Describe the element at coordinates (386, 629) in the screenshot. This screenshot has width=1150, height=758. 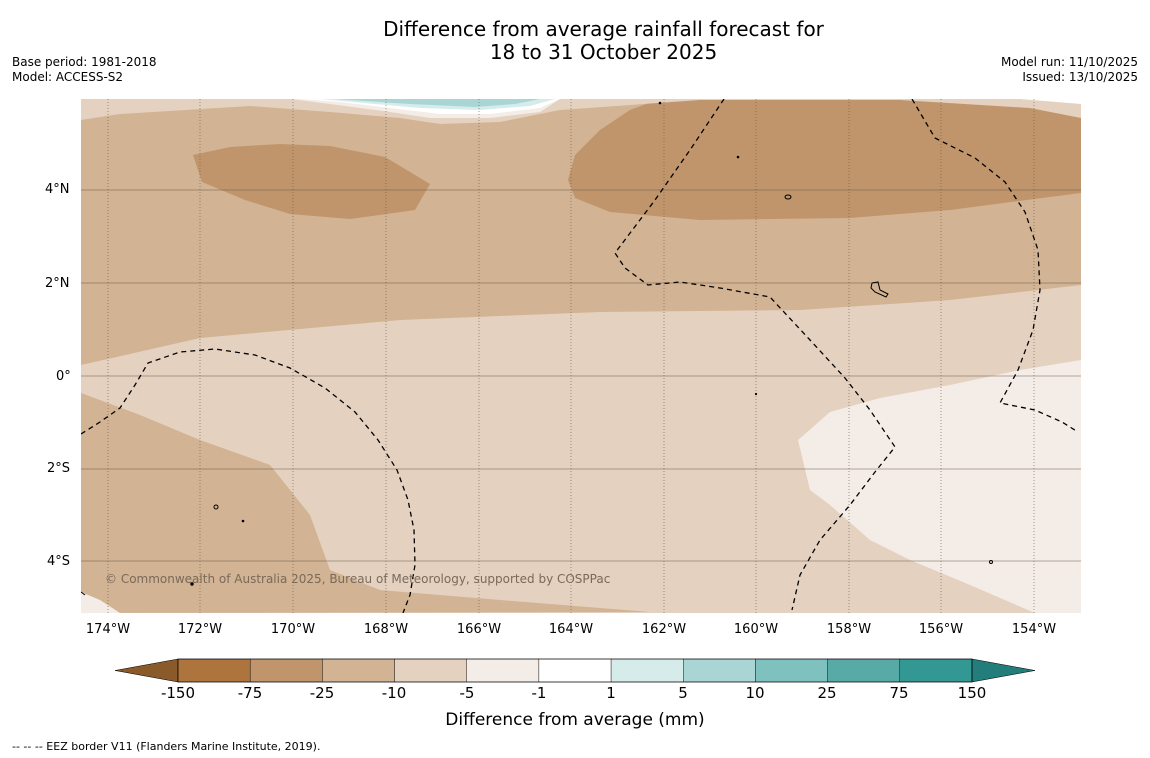
I see `lon-label-168w: 168°W` at that location.